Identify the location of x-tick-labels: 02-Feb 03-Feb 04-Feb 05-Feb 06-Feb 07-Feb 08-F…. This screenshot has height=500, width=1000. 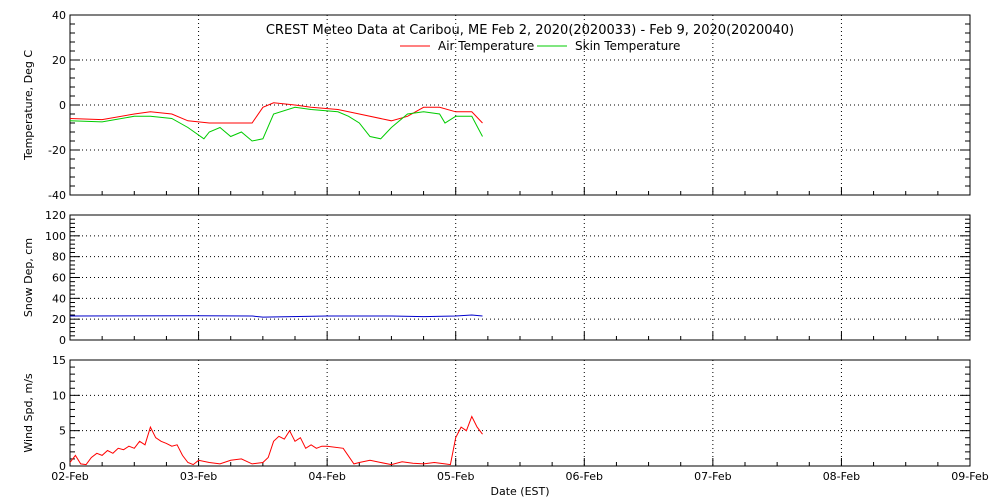
(519, 476).